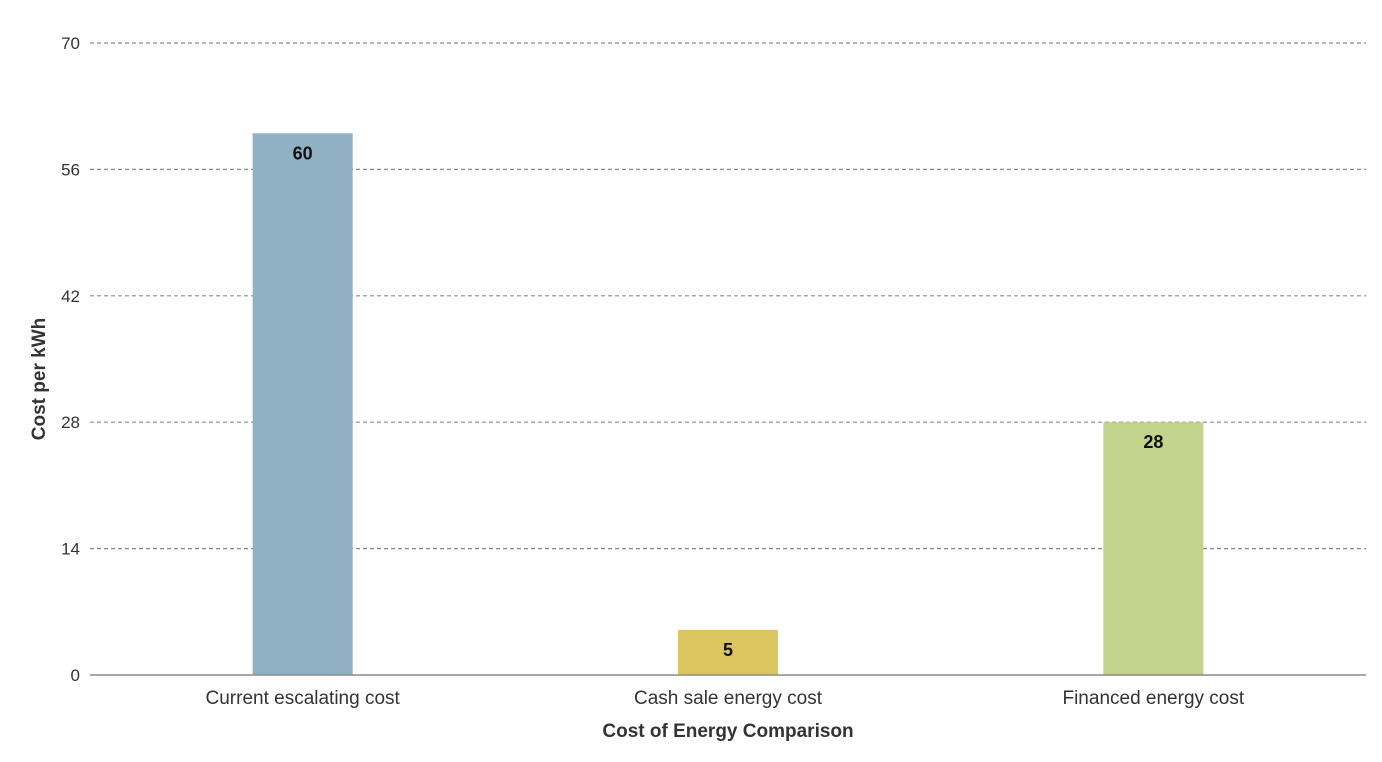 This screenshot has width=1382, height=762. Describe the element at coordinates (39, 379) in the screenshot. I see `y-axis-title: Cost per kWh` at that location.